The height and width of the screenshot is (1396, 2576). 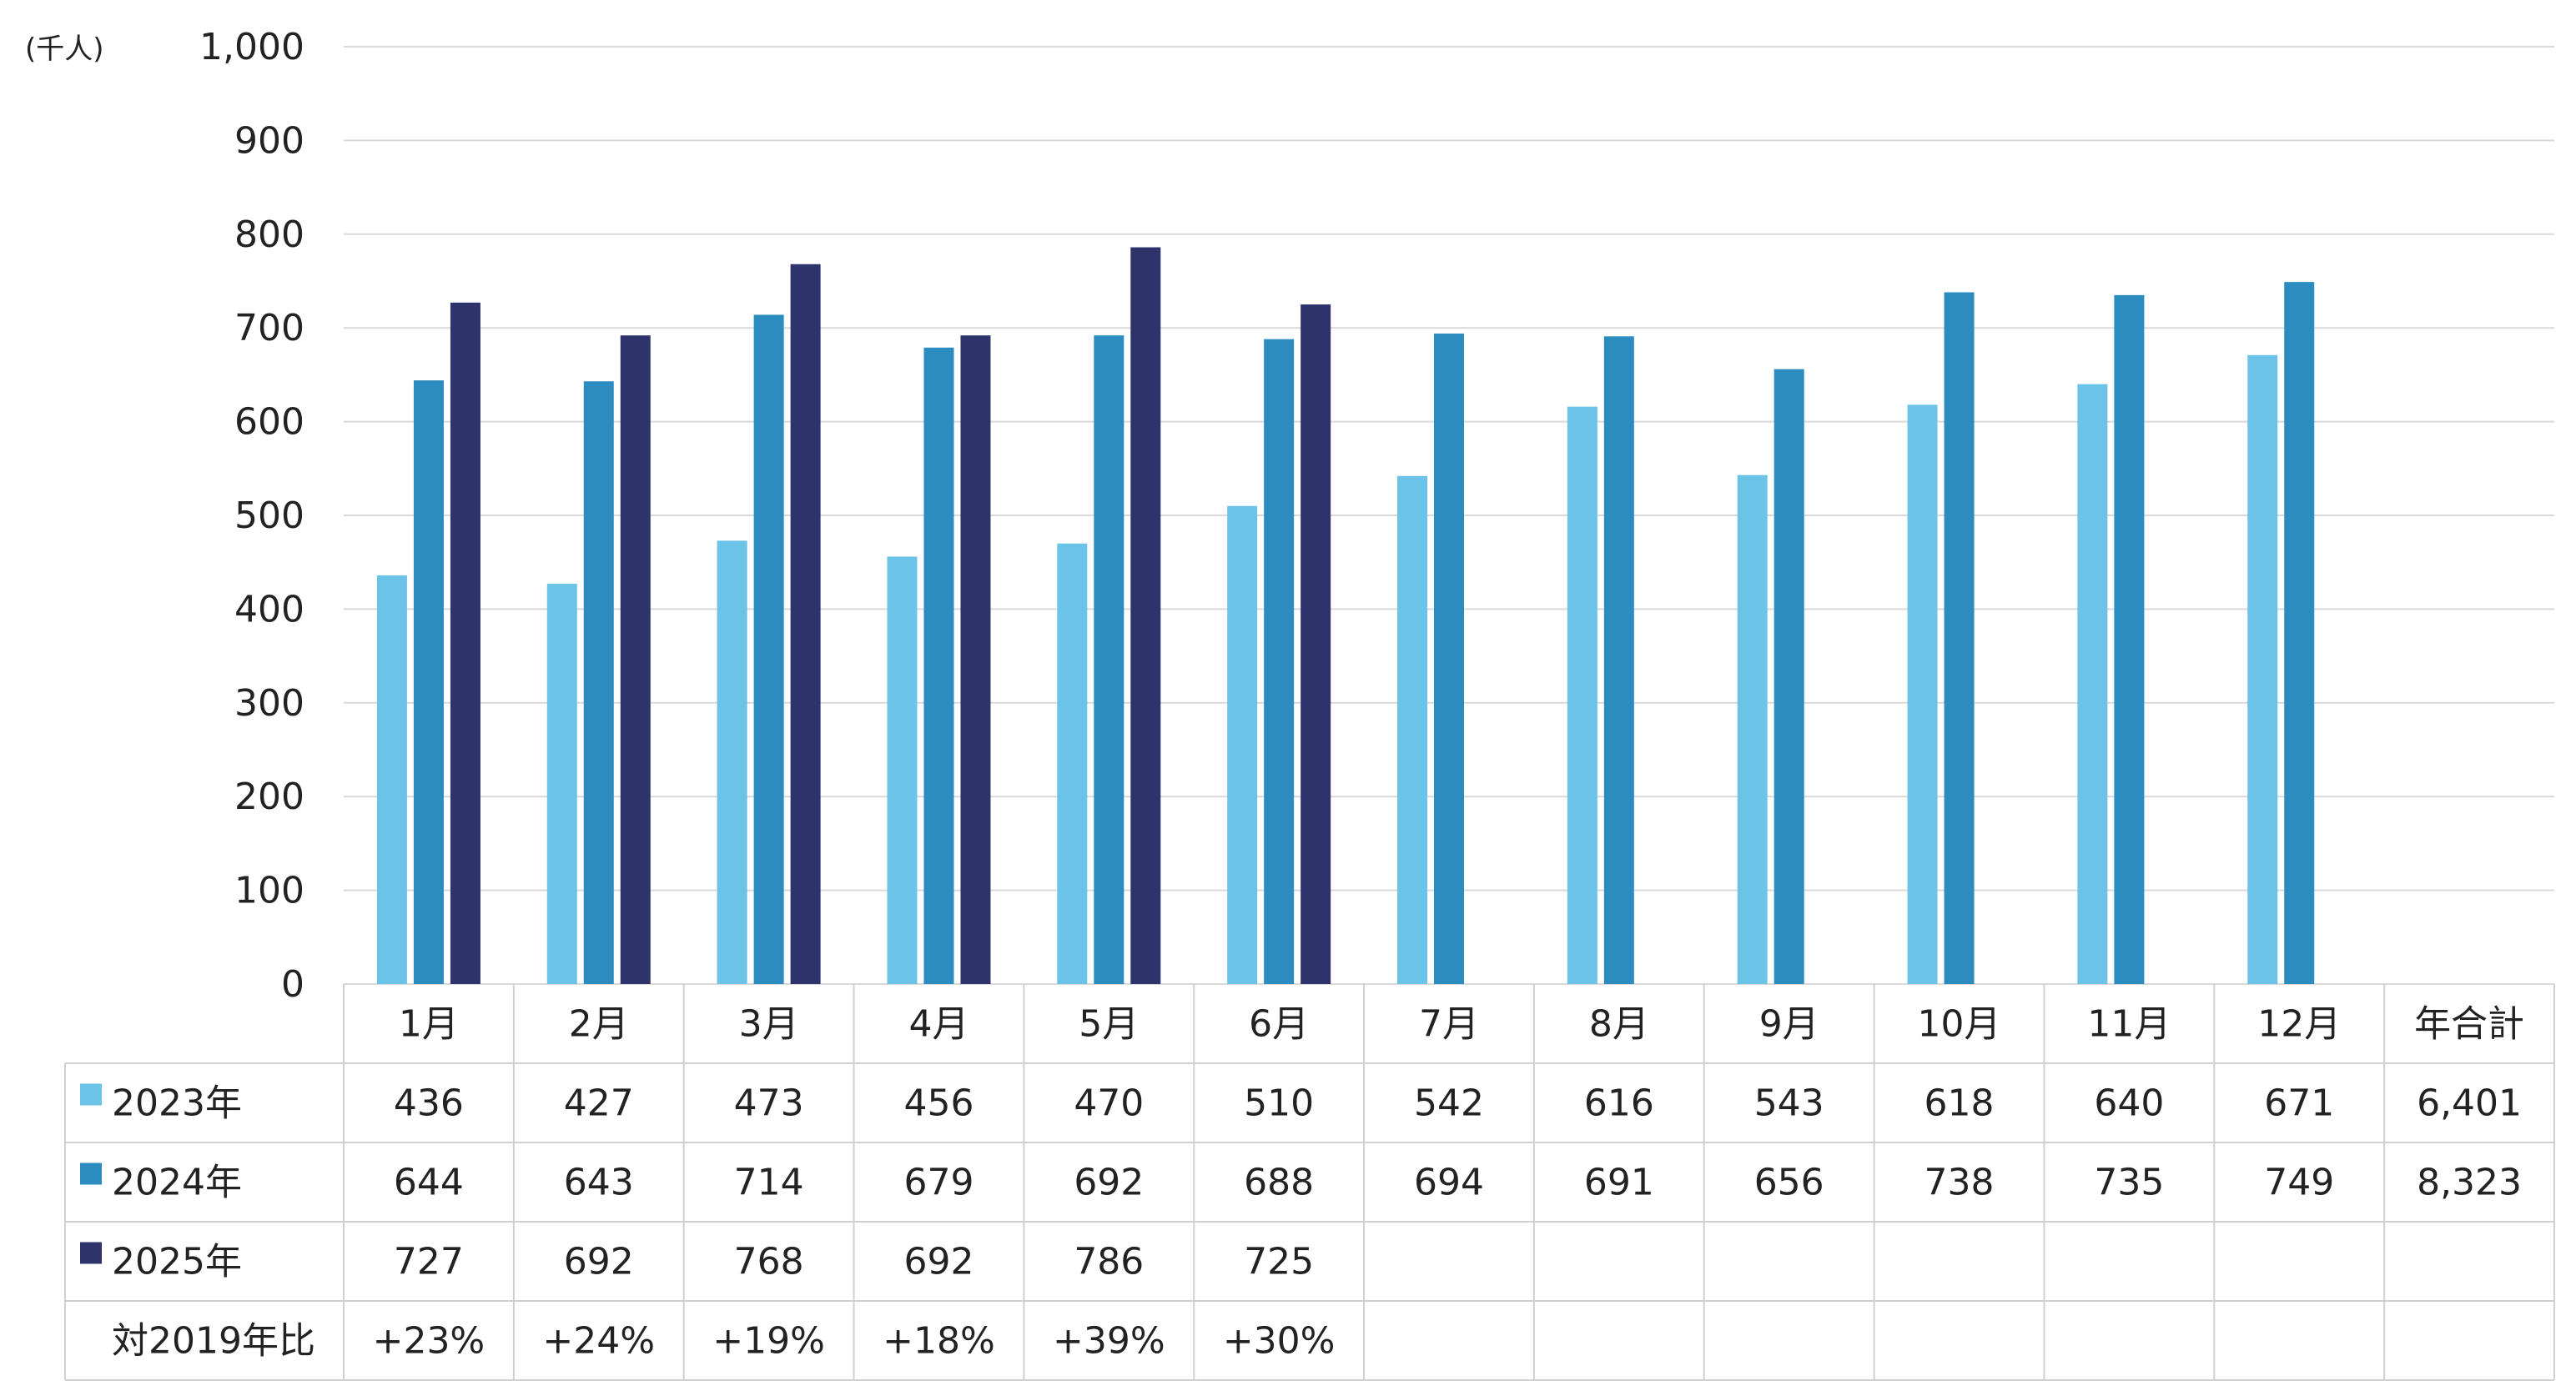 What do you see at coordinates (769, 1024) in the screenshot?
I see `x-category-label: 3月` at bounding box center [769, 1024].